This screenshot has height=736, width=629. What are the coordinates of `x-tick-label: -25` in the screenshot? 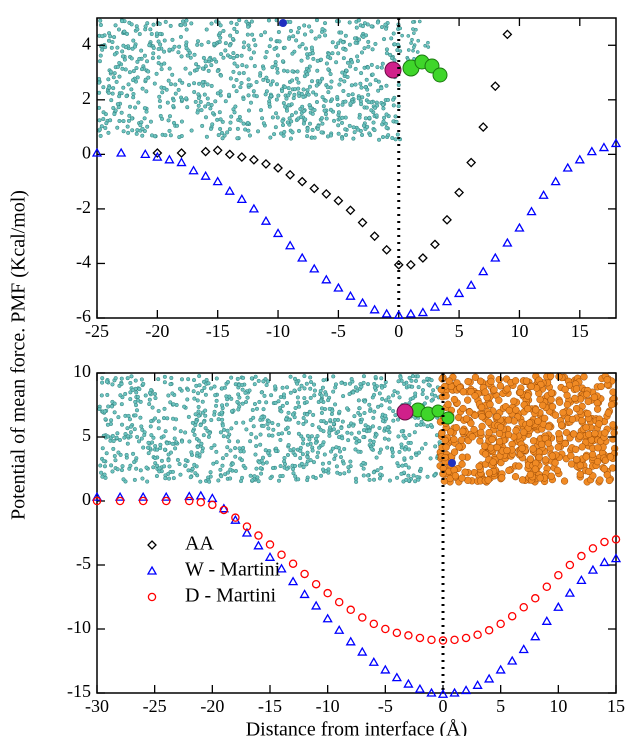 It's located at (97, 331).